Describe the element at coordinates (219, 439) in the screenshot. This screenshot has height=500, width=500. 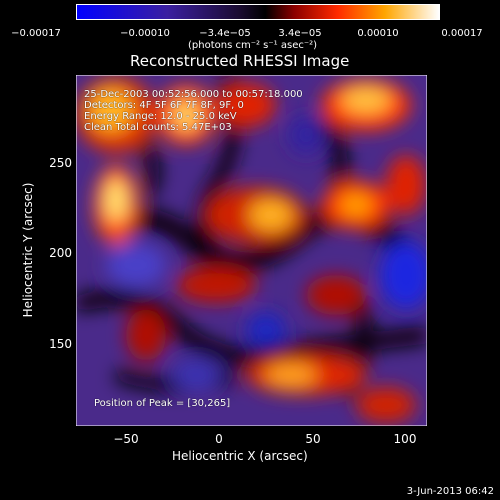
I see `x-tick-label: 0` at that location.